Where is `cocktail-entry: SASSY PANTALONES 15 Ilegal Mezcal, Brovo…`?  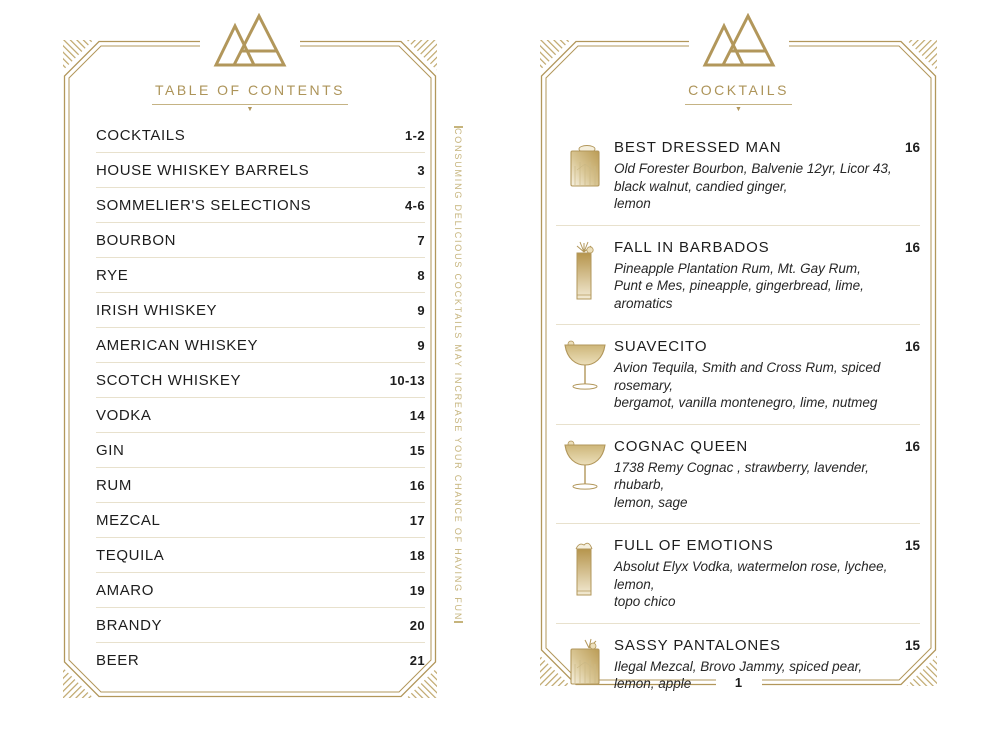
cocktail-entry: SASSY PANTALONES 15 Ilegal Mezcal, Brovo… is located at coordinates (738, 664).